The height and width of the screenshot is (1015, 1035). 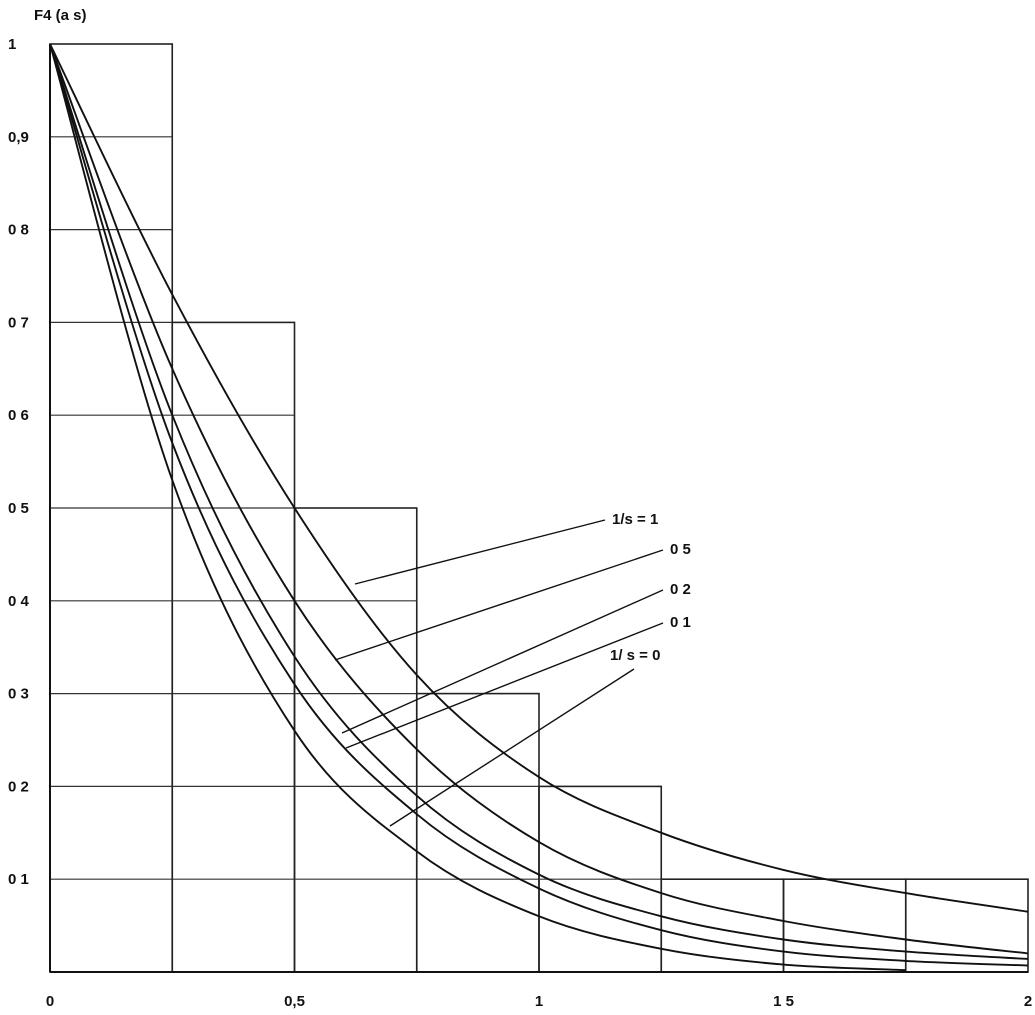 What do you see at coordinates (635, 519) in the screenshot?
I see `series-label: 1/s = 1` at bounding box center [635, 519].